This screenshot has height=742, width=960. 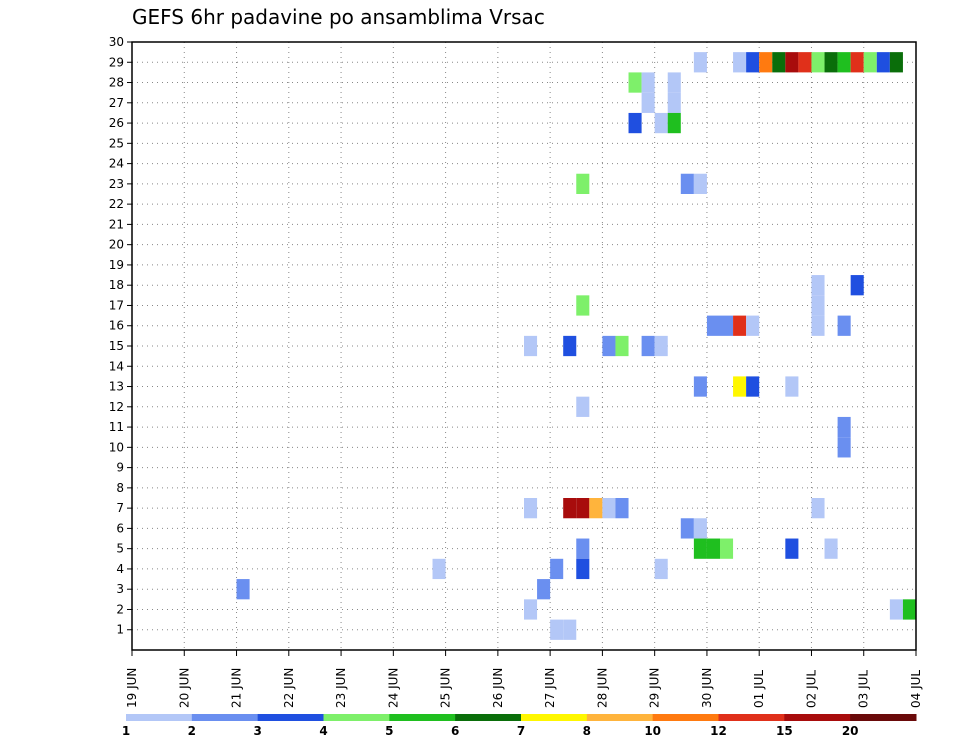 What do you see at coordinates (655, 688) in the screenshot?
I see `x-tick-label: 29 JUN` at bounding box center [655, 688].